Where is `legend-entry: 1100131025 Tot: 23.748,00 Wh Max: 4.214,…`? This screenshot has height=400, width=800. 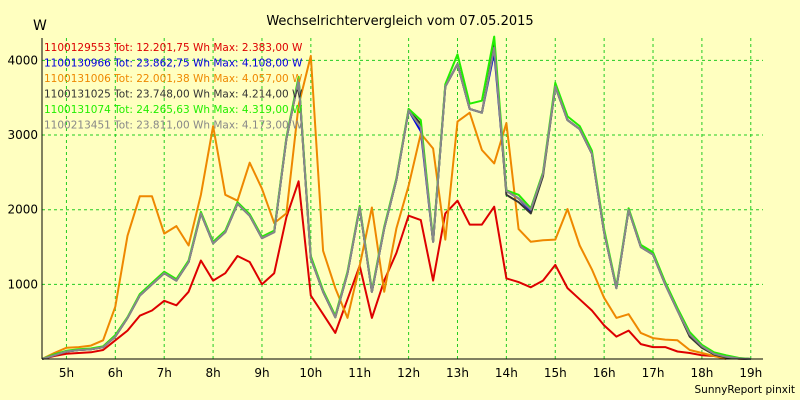
legend-entry: 1100131025 Tot: 23.748,00 Wh Max: 4.214,… is located at coordinates (173, 95).